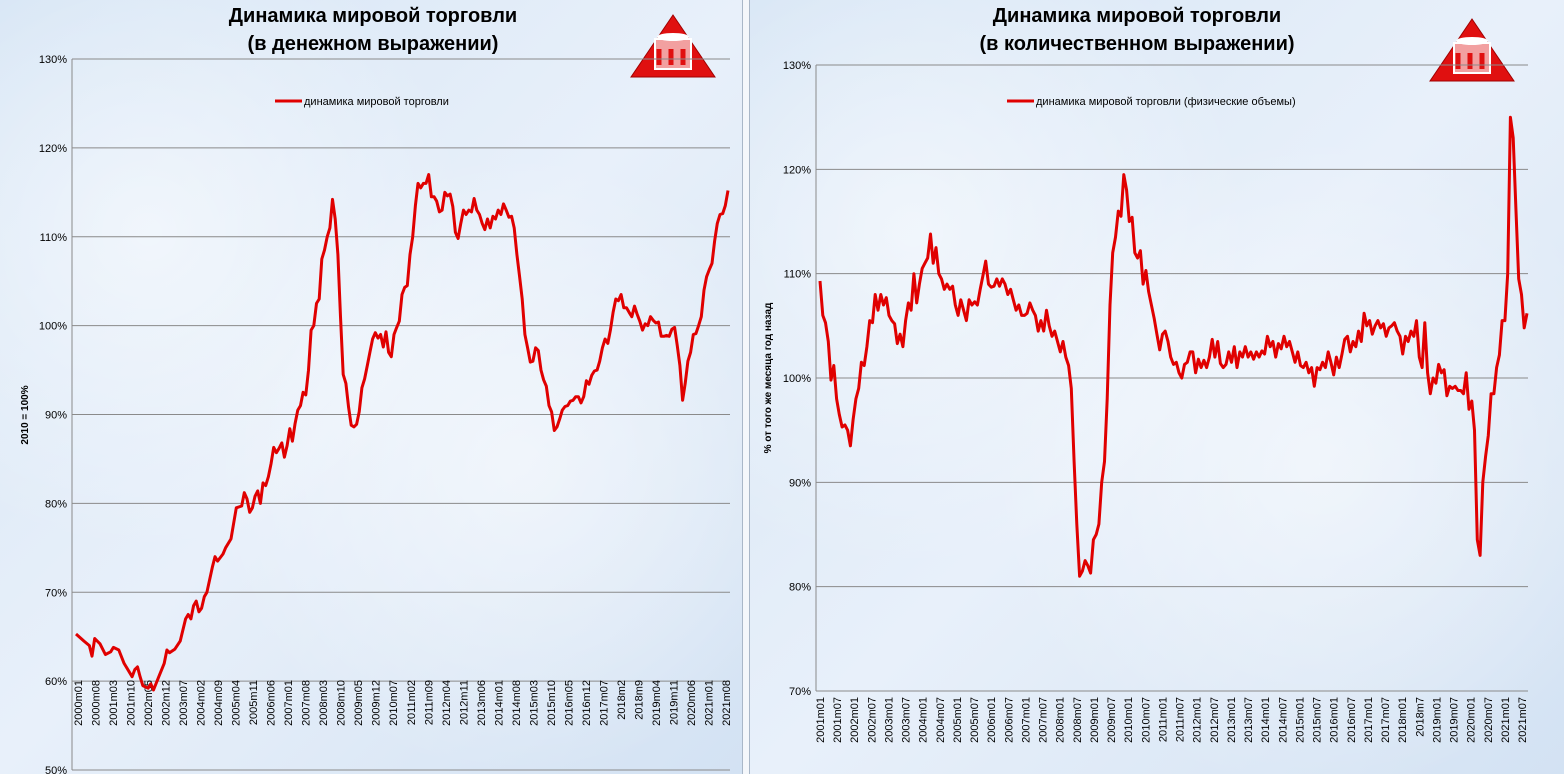 The height and width of the screenshot is (774, 1564). What do you see at coordinates (569, 703) in the screenshot?
I see `left-xtick-label: 2016m05` at bounding box center [569, 703].